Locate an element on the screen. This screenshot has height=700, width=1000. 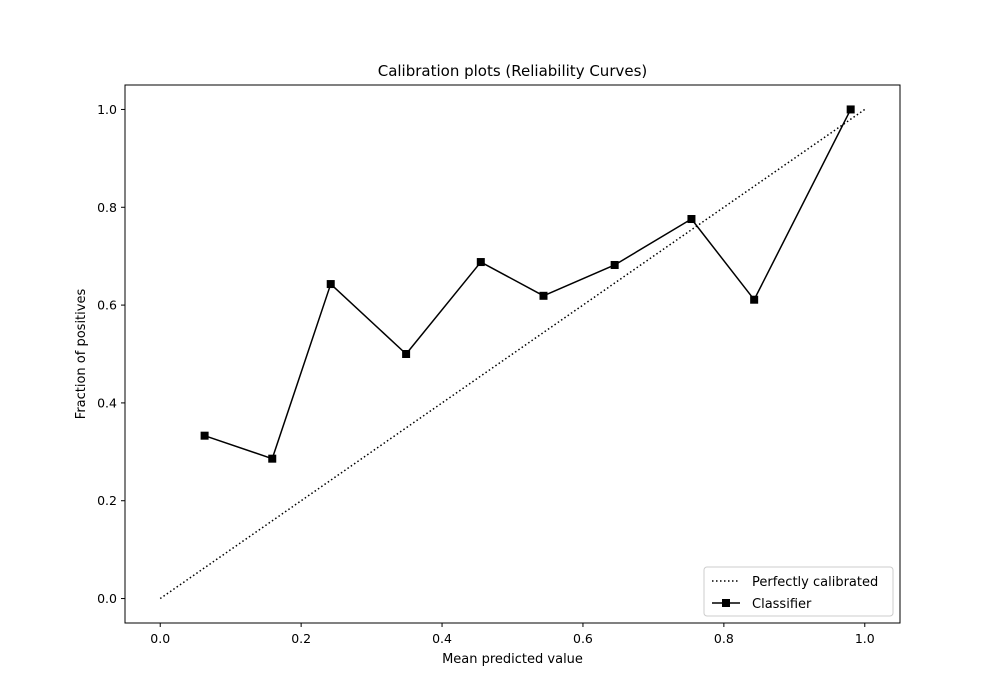
legend-box is located at coordinates (798, 591).